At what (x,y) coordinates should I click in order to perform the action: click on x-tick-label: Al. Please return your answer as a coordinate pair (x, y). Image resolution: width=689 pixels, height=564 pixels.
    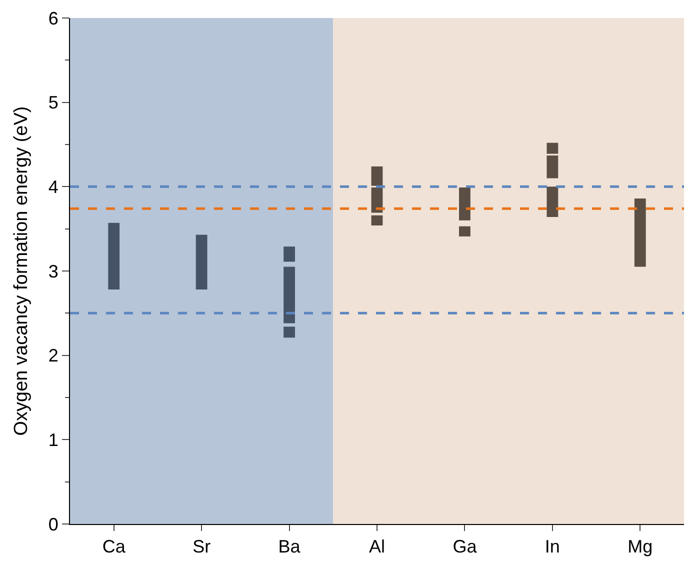
    Looking at the image, I should click on (377, 546).